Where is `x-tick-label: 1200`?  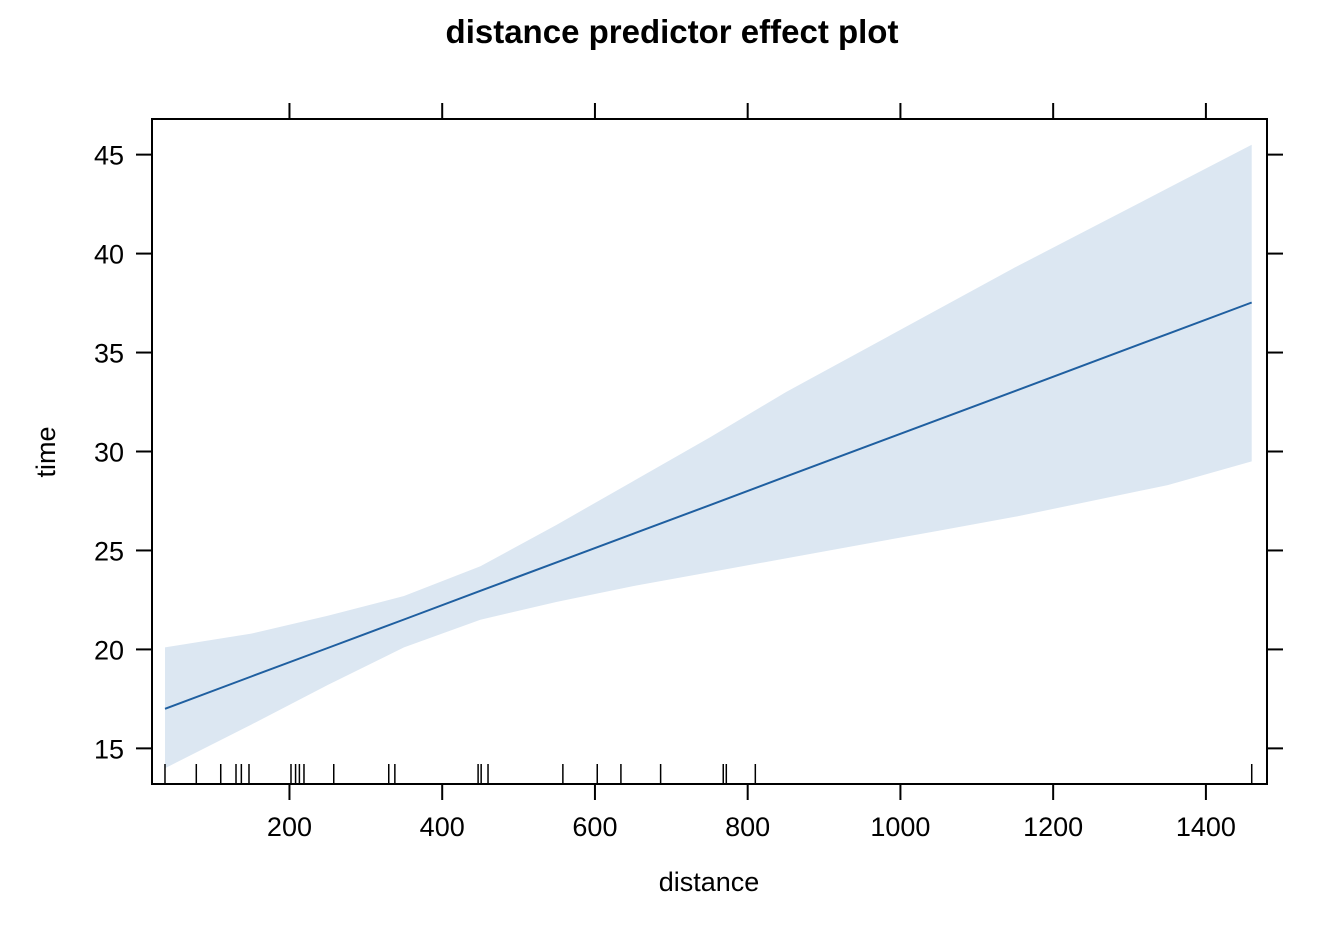 x-tick-label: 1200 is located at coordinates (1053, 827).